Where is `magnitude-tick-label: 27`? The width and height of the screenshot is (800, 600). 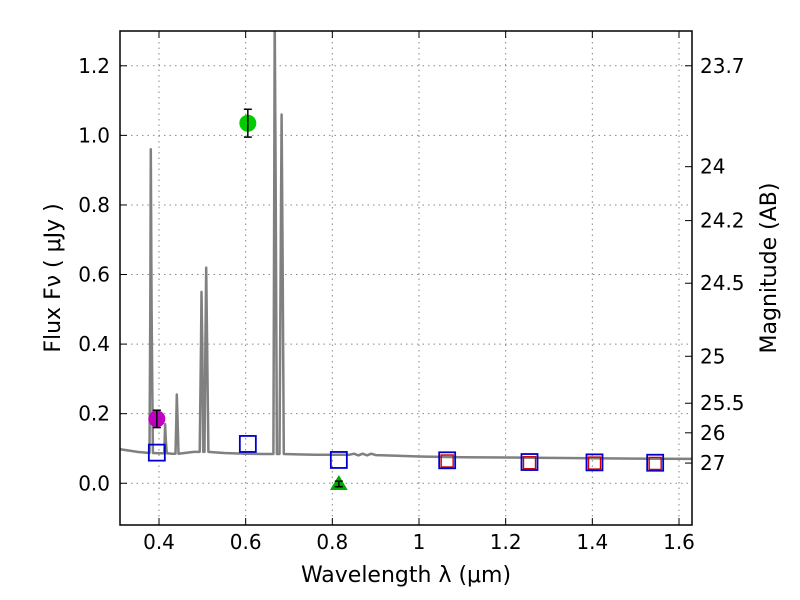
magnitude-tick-label: 27 is located at coordinates (712, 463).